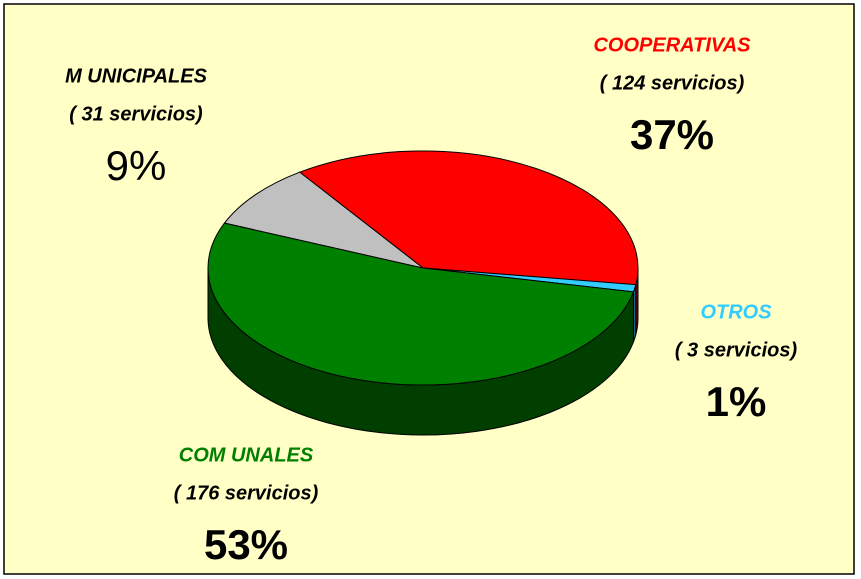 This screenshot has width=861, height=579. I want to click on annotation: ( 124 servicios), so click(672, 83).